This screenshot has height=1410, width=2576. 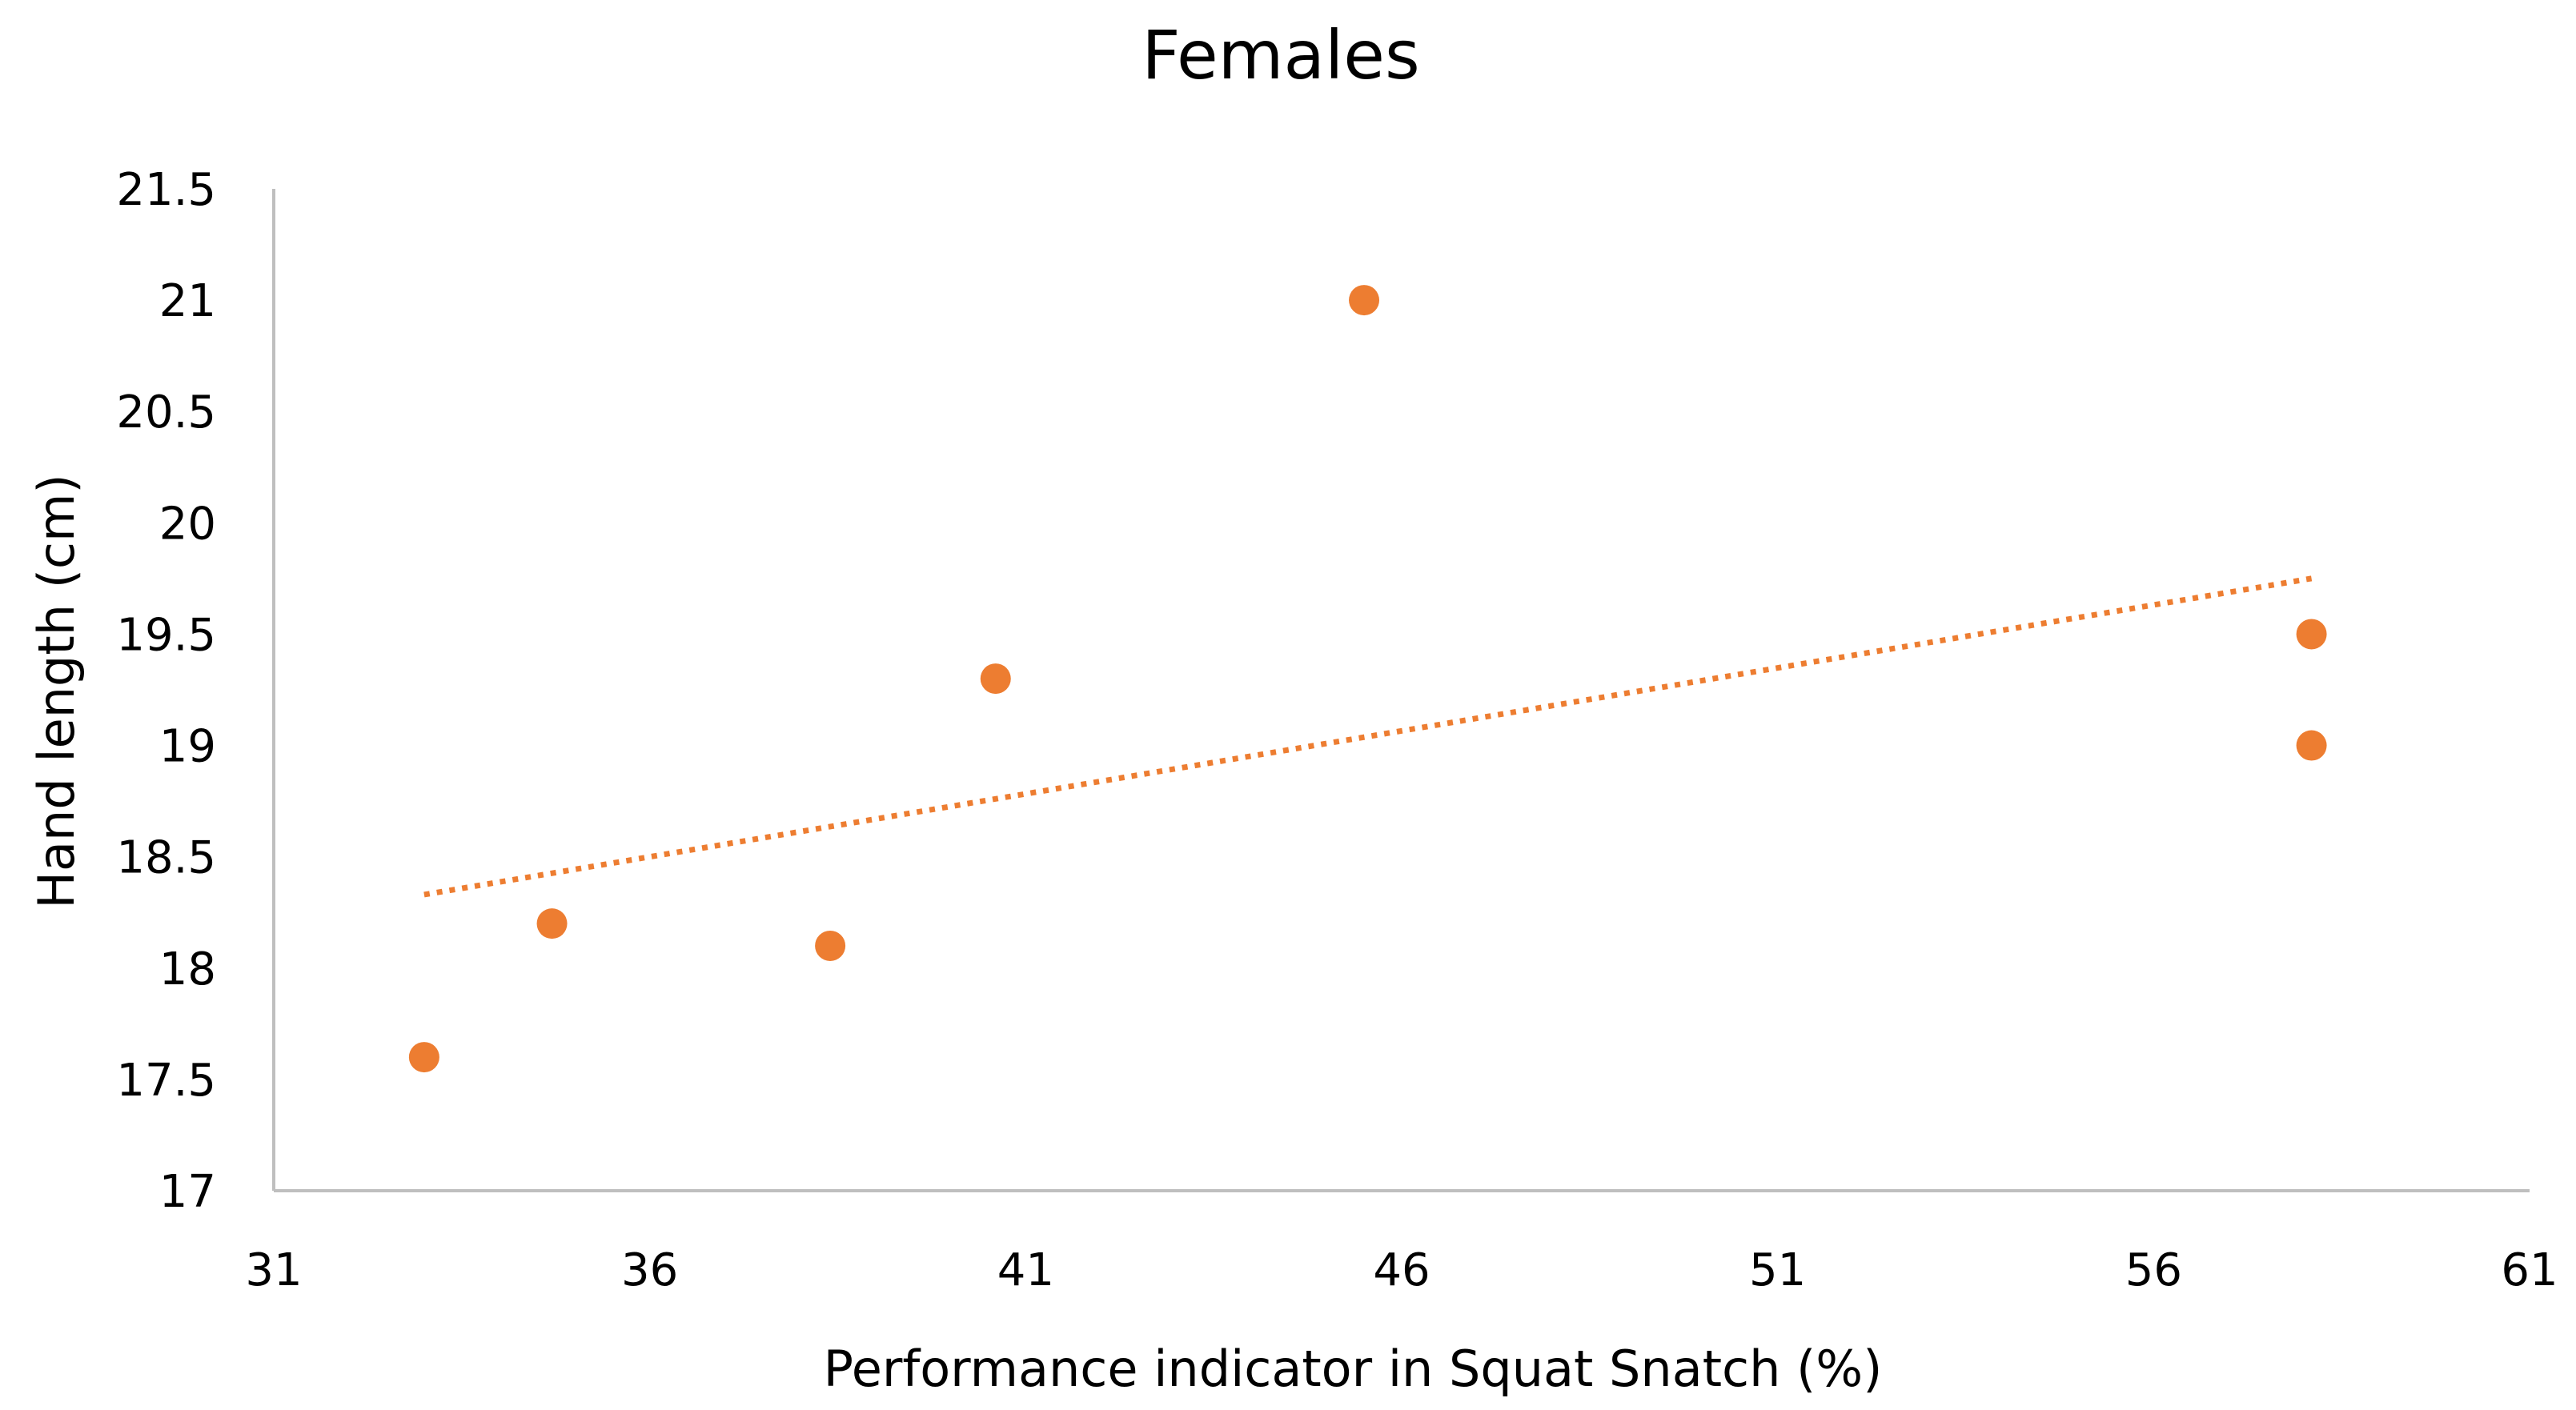 I want to click on y-tick-label: 17.5, so click(x=166, y=1081).